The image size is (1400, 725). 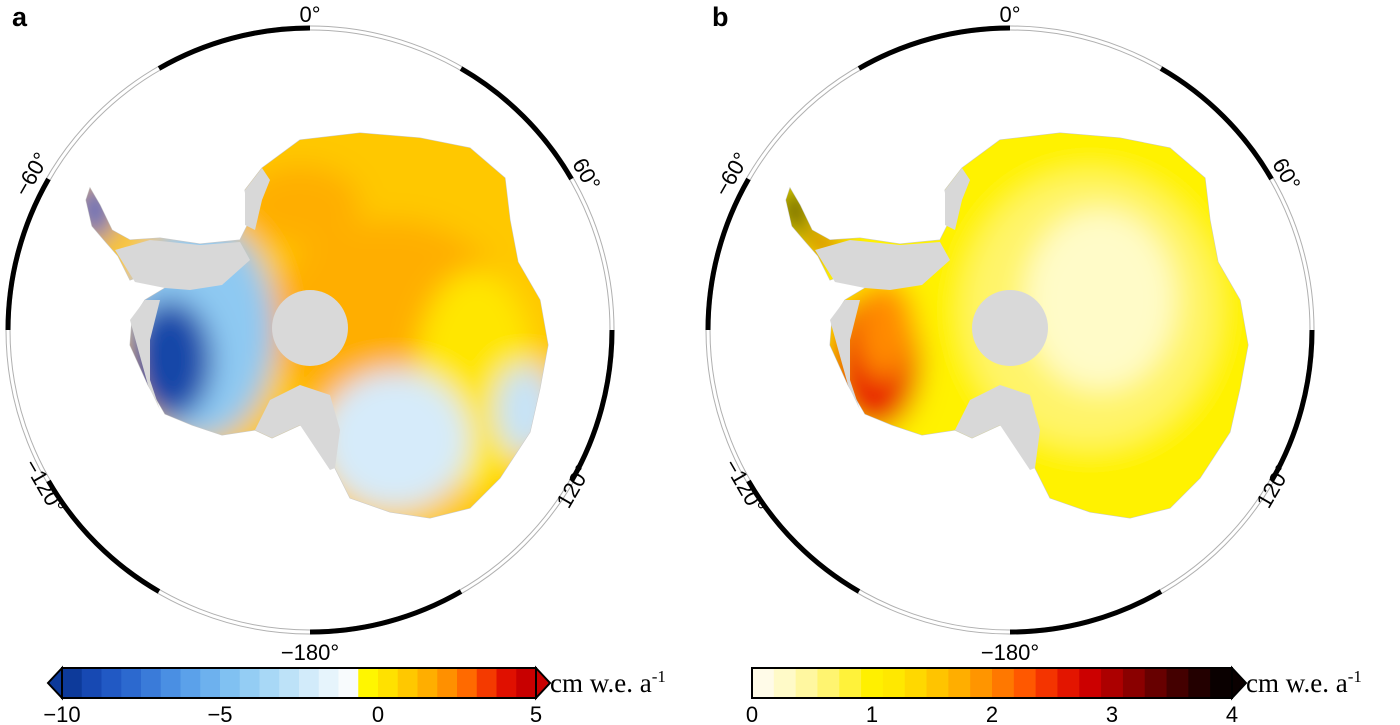 What do you see at coordinates (219, 713) in the screenshot?
I see `colorbar-tick-label: −5` at bounding box center [219, 713].